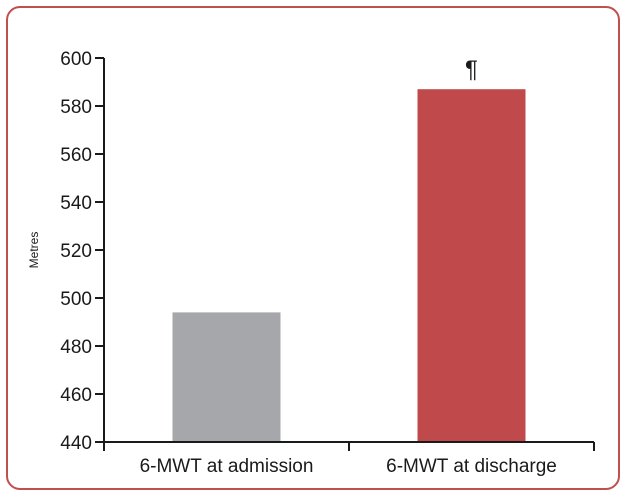 The height and width of the screenshot is (498, 630). What do you see at coordinates (226, 377) in the screenshot?
I see `bar-admission` at bounding box center [226, 377].